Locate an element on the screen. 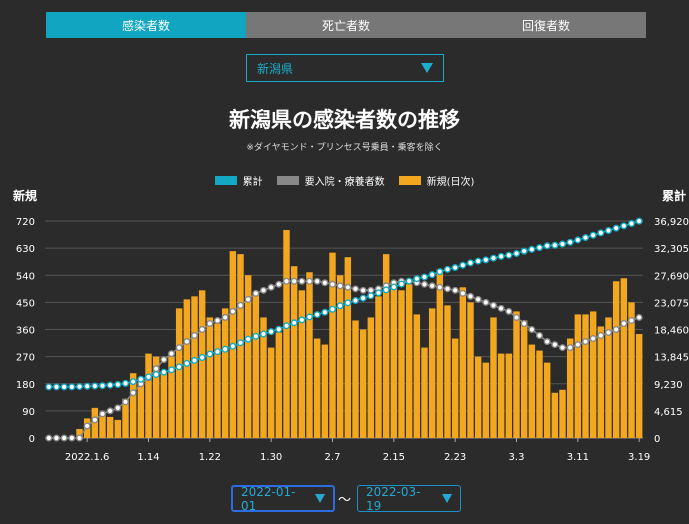 The image size is (689, 524). prefecture-select: 新潟県 is located at coordinates (345, 68).